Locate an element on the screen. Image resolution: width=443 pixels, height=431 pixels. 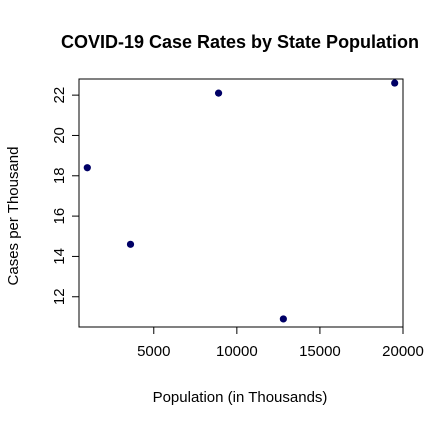
y-axis: 12 14 16 18 20 22 is located at coordinates (65, 196).